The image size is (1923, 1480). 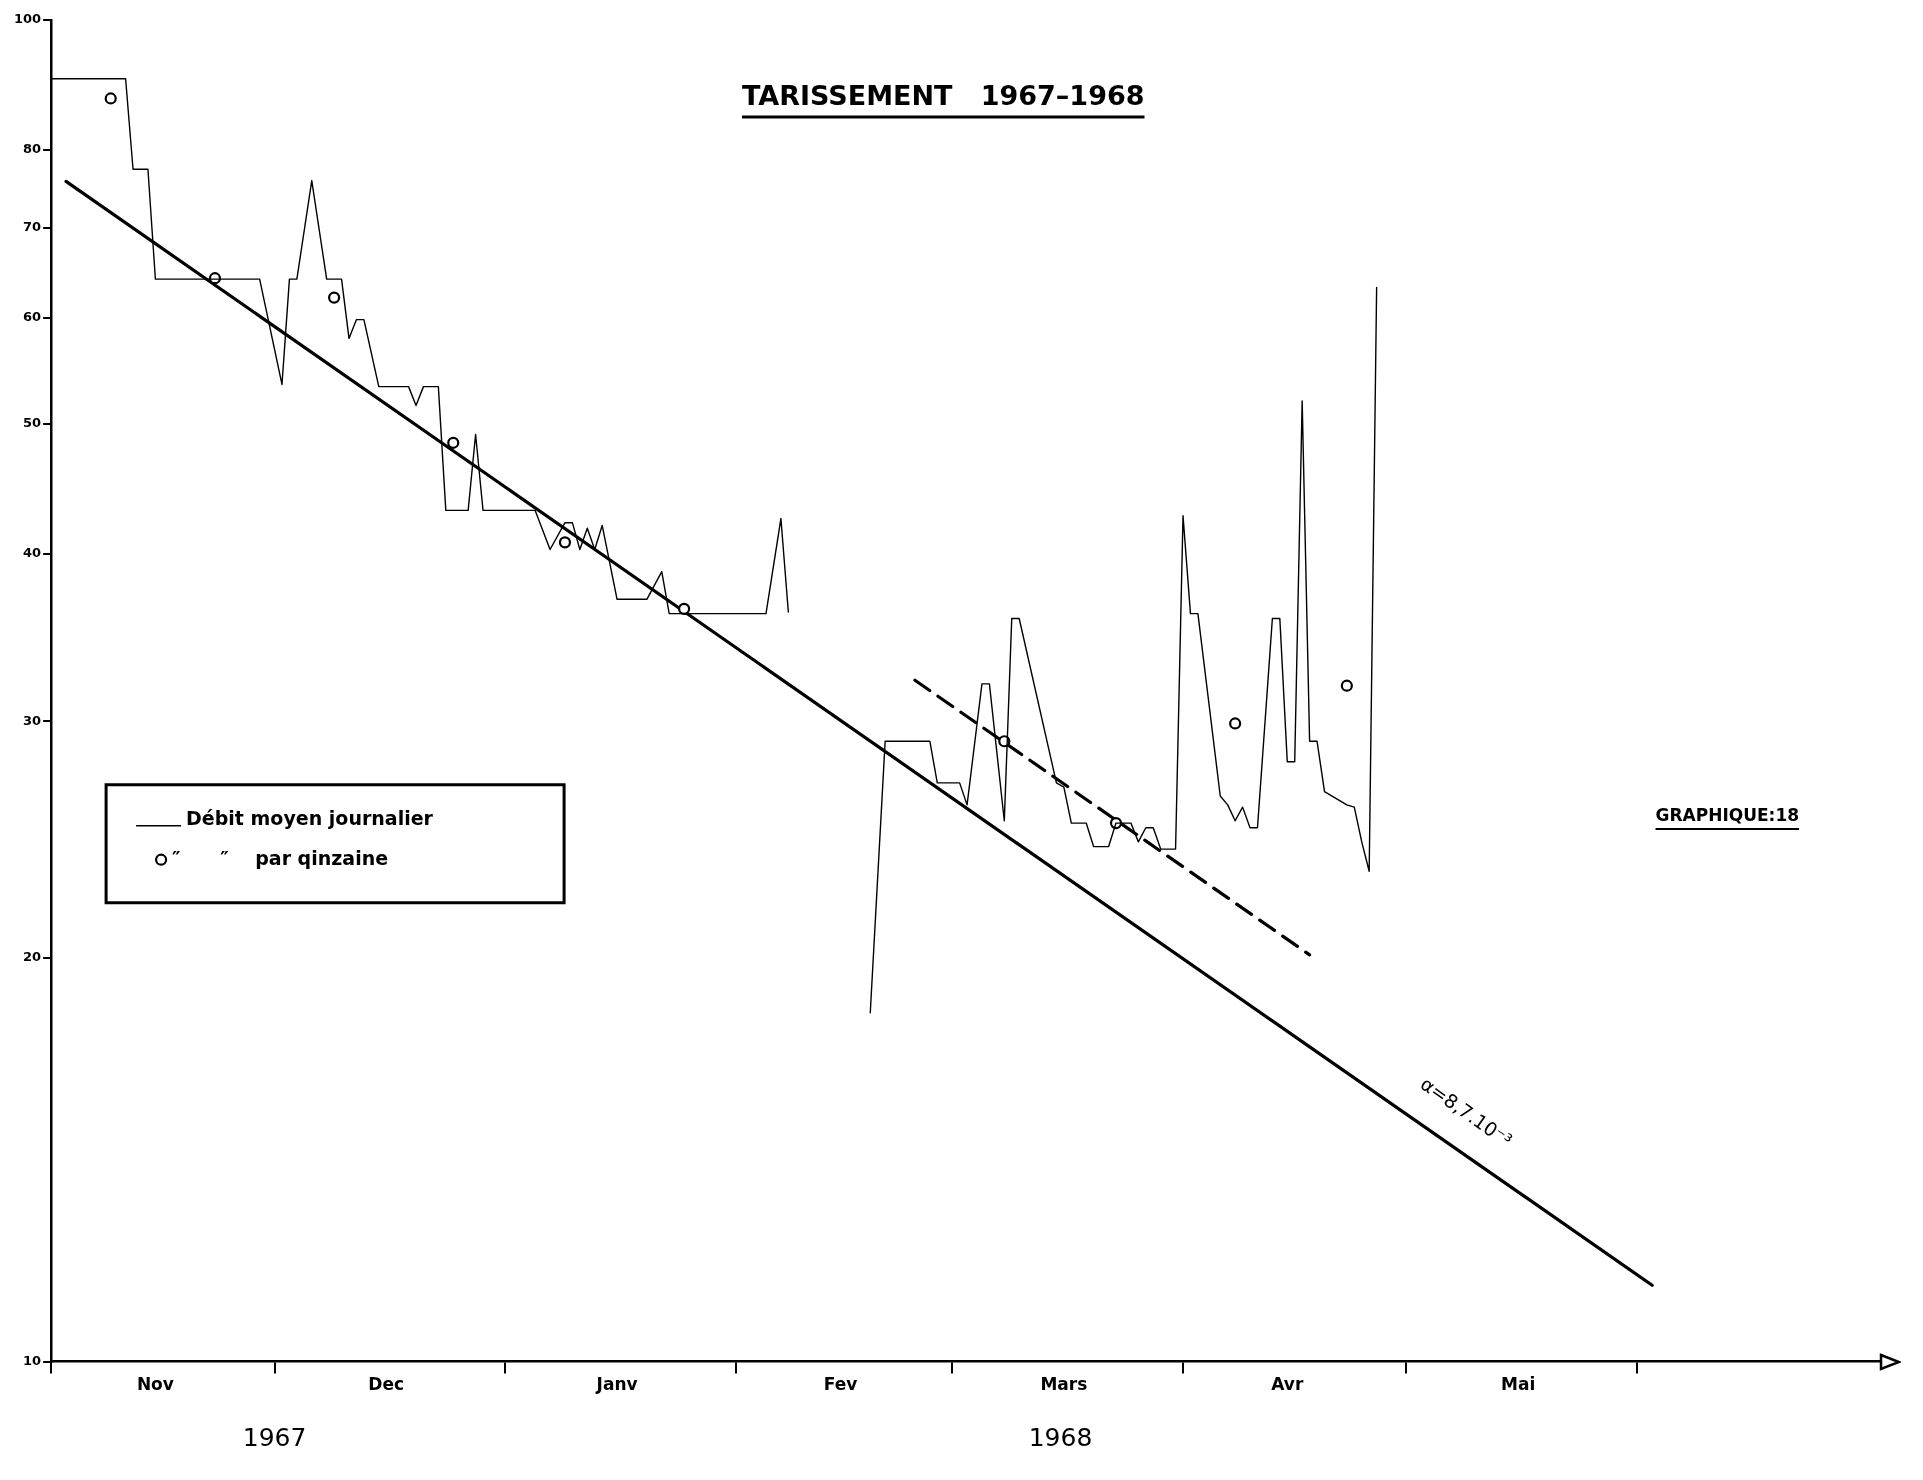 What do you see at coordinates (280, 857) in the screenshot?
I see `legend-label: ″ ″ par qinzaine` at bounding box center [280, 857].